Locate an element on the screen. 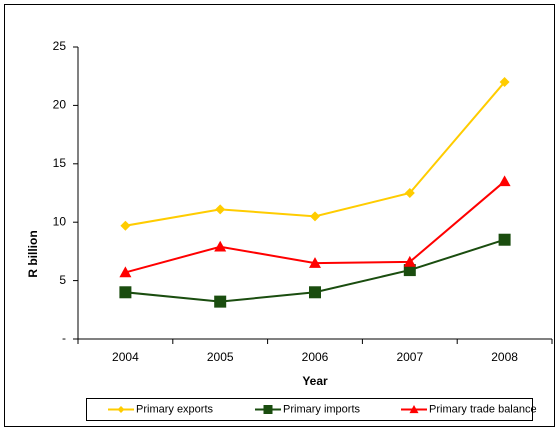  y-tick-label: 10 is located at coordinates (60, 221).